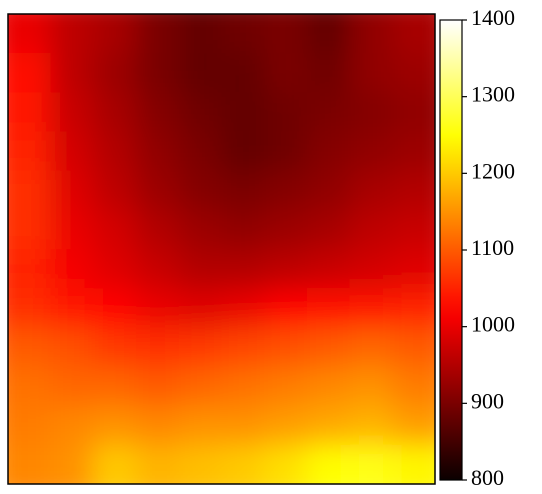 The width and height of the screenshot is (542, 494). Describe the element at coordinates (492, 247) in the screenshot. I see `colorbar-tick-label: 1100` at that location.